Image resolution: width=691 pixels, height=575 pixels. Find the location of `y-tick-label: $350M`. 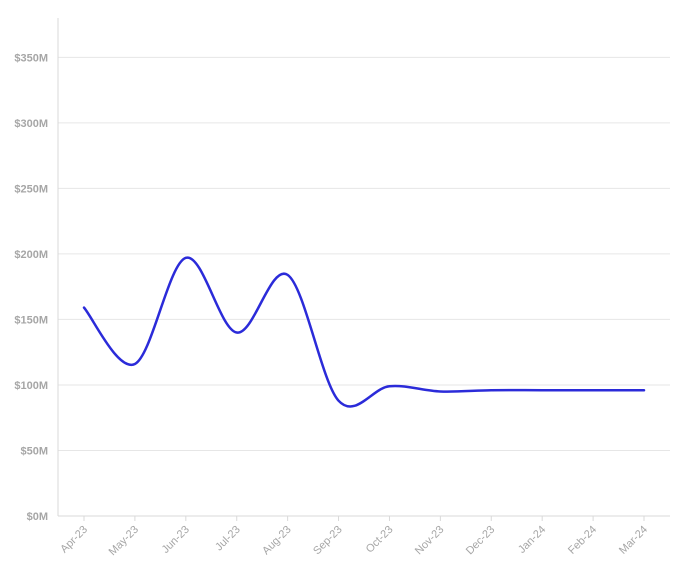

y-tick-label: $350M is located at coordinates (31, 58).